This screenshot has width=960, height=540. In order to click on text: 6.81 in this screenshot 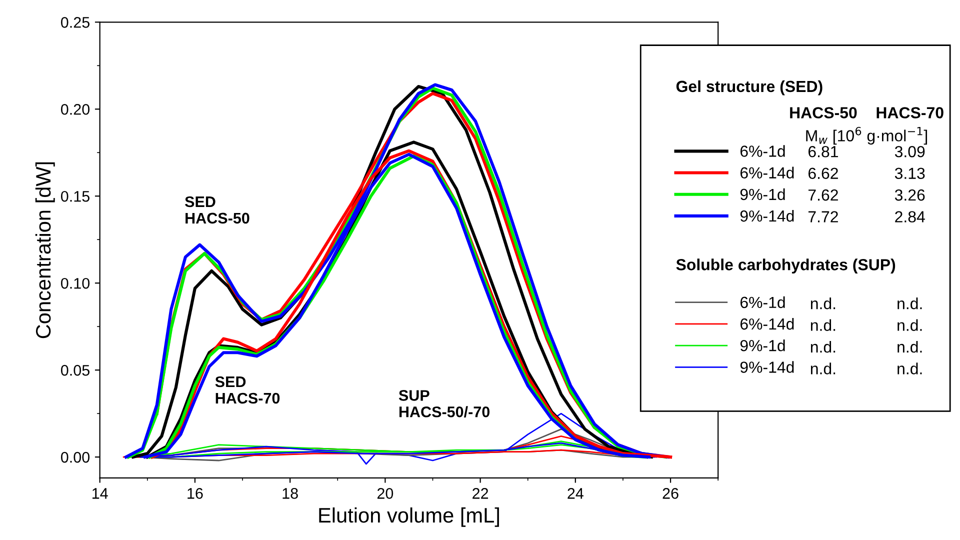, I will do `click(823, 152)`.